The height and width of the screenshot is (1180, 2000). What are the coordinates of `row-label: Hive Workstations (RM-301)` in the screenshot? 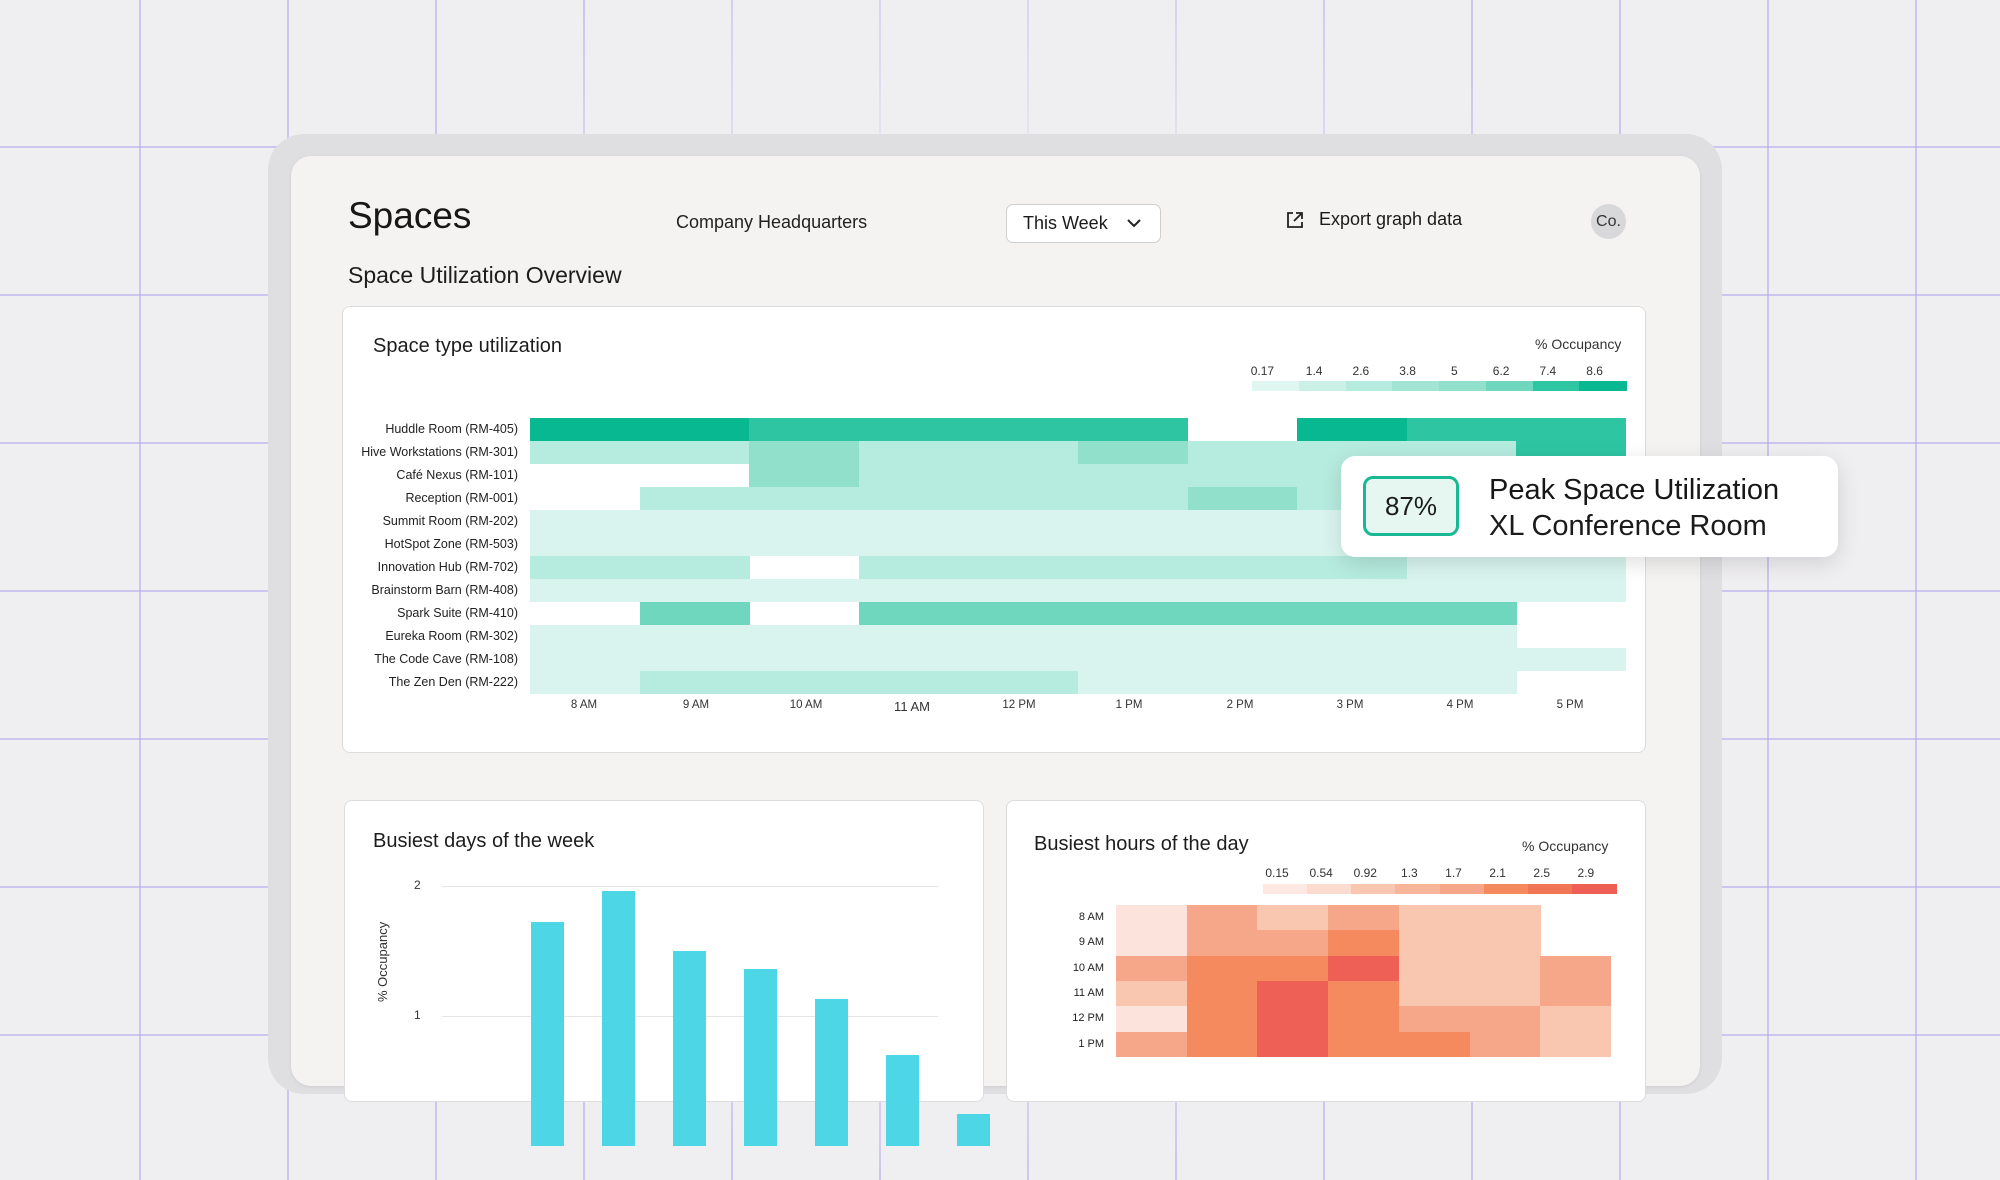 It's located at (439, 452).